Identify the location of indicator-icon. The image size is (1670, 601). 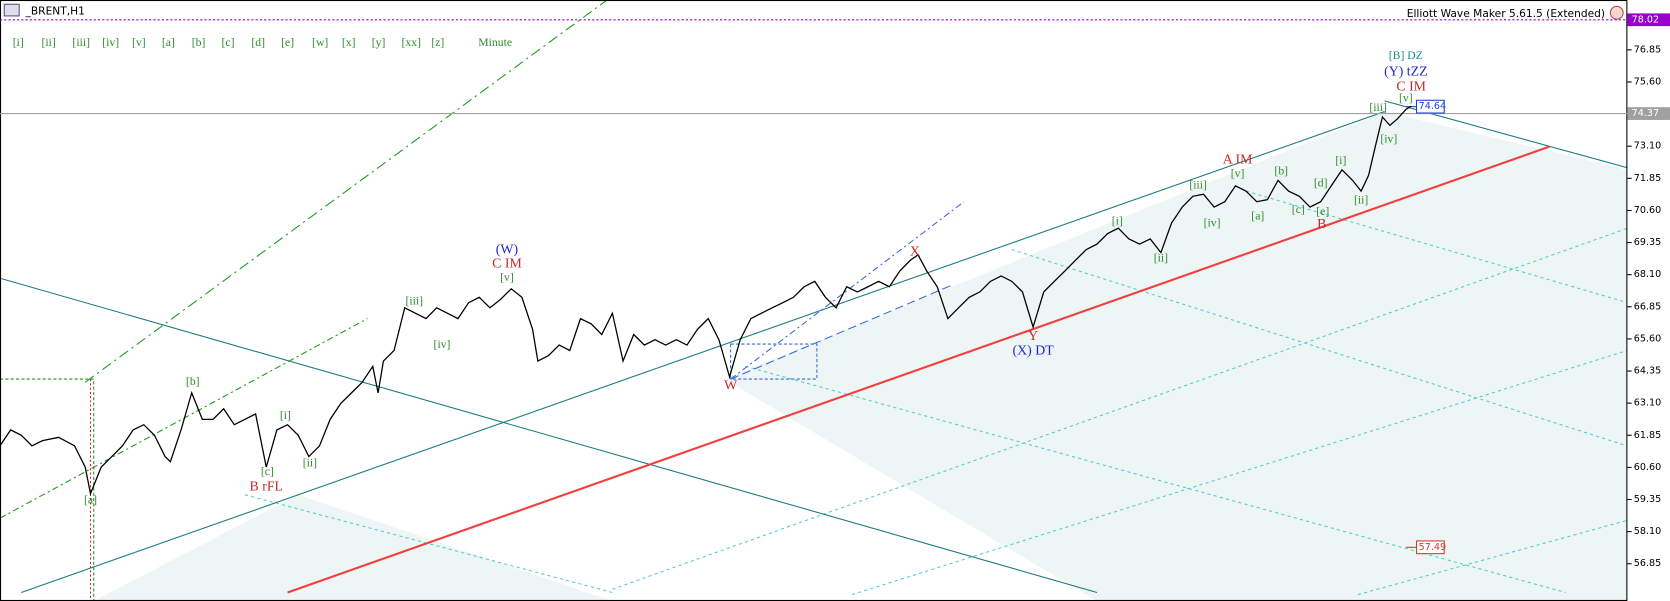
(1616, 12).